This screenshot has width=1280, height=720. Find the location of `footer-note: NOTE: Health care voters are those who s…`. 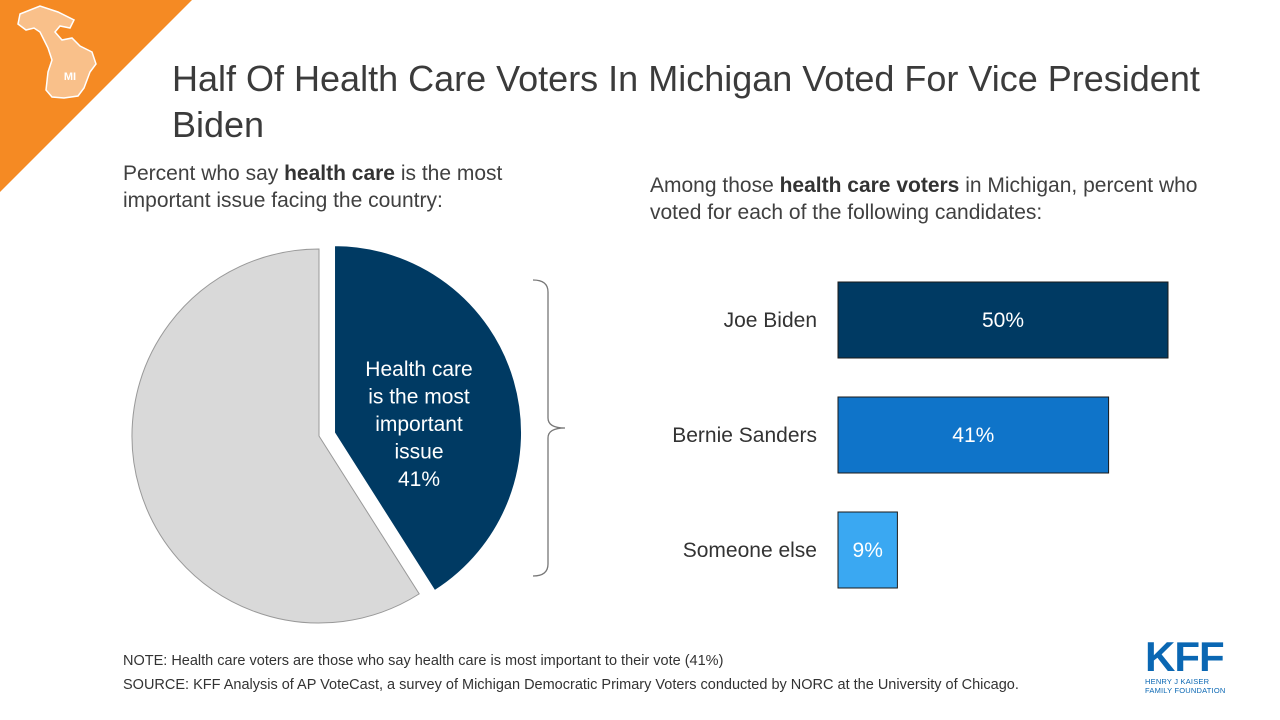

footer-note: NOTE: Health care voters are those who s… is located at coordinates (423, 661).